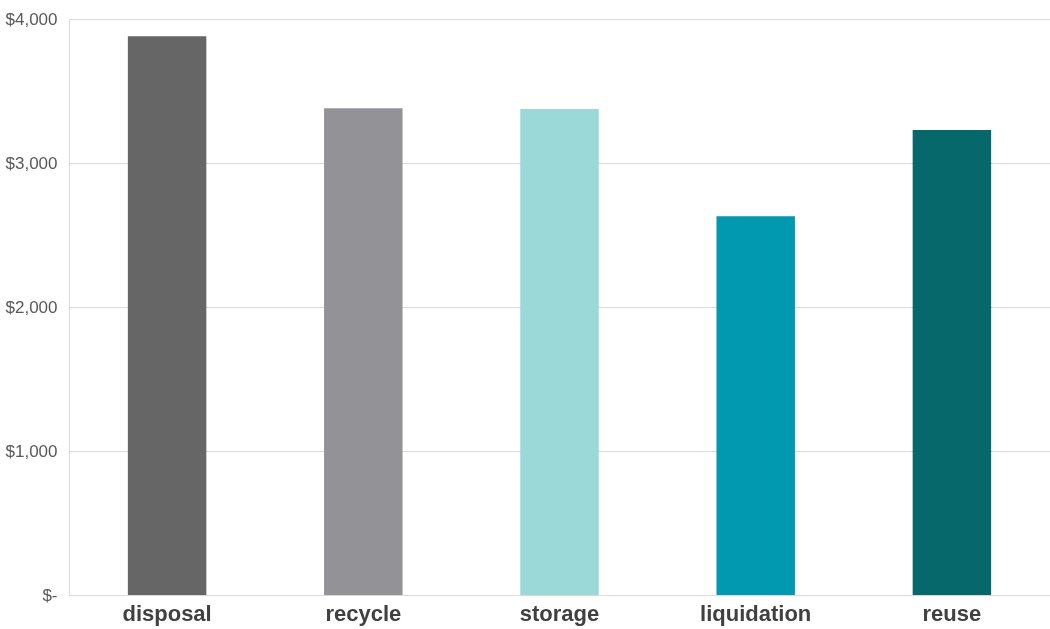  What do you see at coordinates (952, 613) in the screenshot?
I see `x-tick-label: reuse` at bounding box center [952, 613].